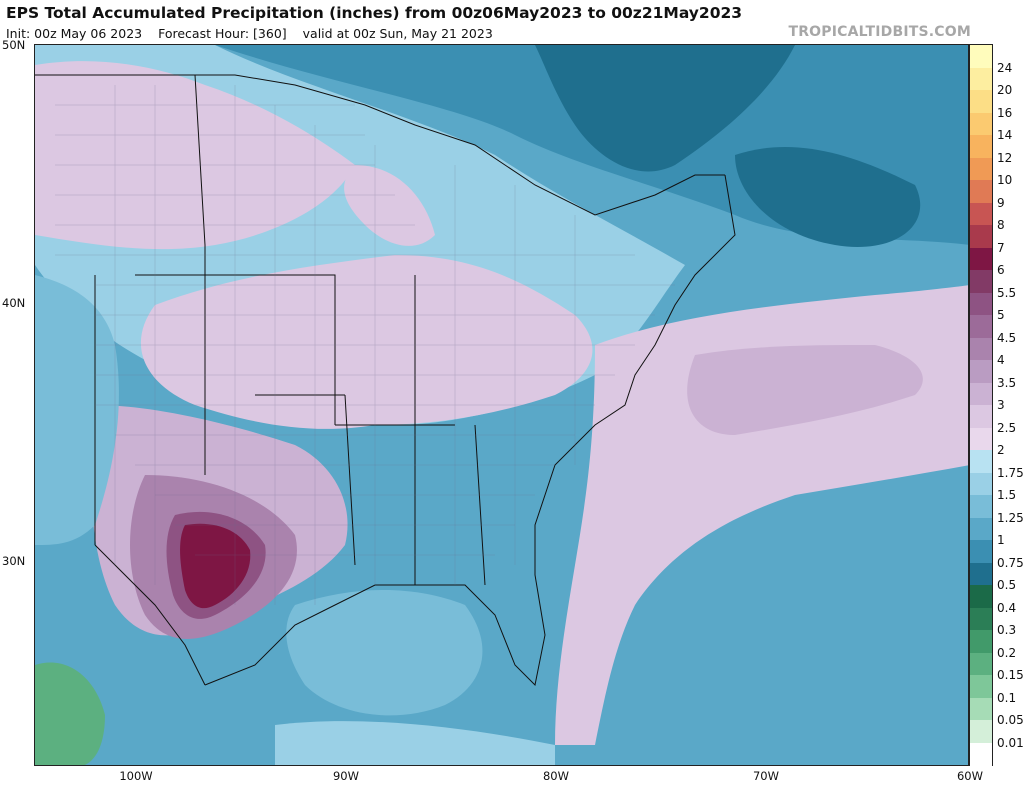  What do you see at coordinates (14, 303) in the screenshot?
I see `lat-label-40n: 40N` at bounding box center [14, 303].